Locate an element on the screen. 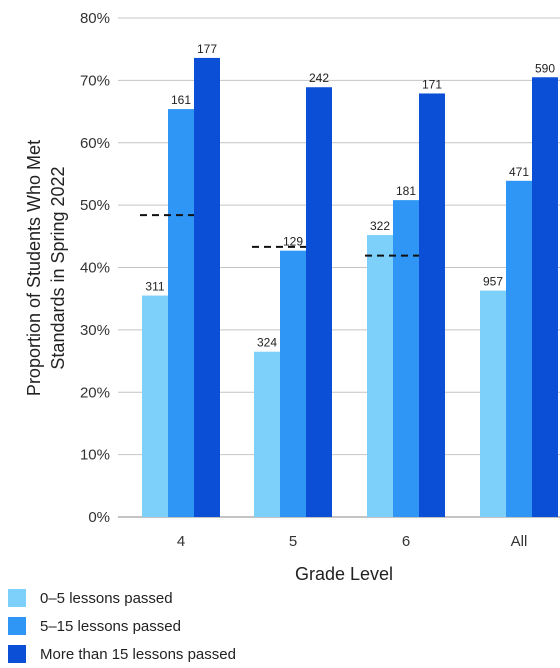 The height and width of the screenshot is (668, 560). legend-label: 5–15 lessons passed is located at coordinates (110, 626).